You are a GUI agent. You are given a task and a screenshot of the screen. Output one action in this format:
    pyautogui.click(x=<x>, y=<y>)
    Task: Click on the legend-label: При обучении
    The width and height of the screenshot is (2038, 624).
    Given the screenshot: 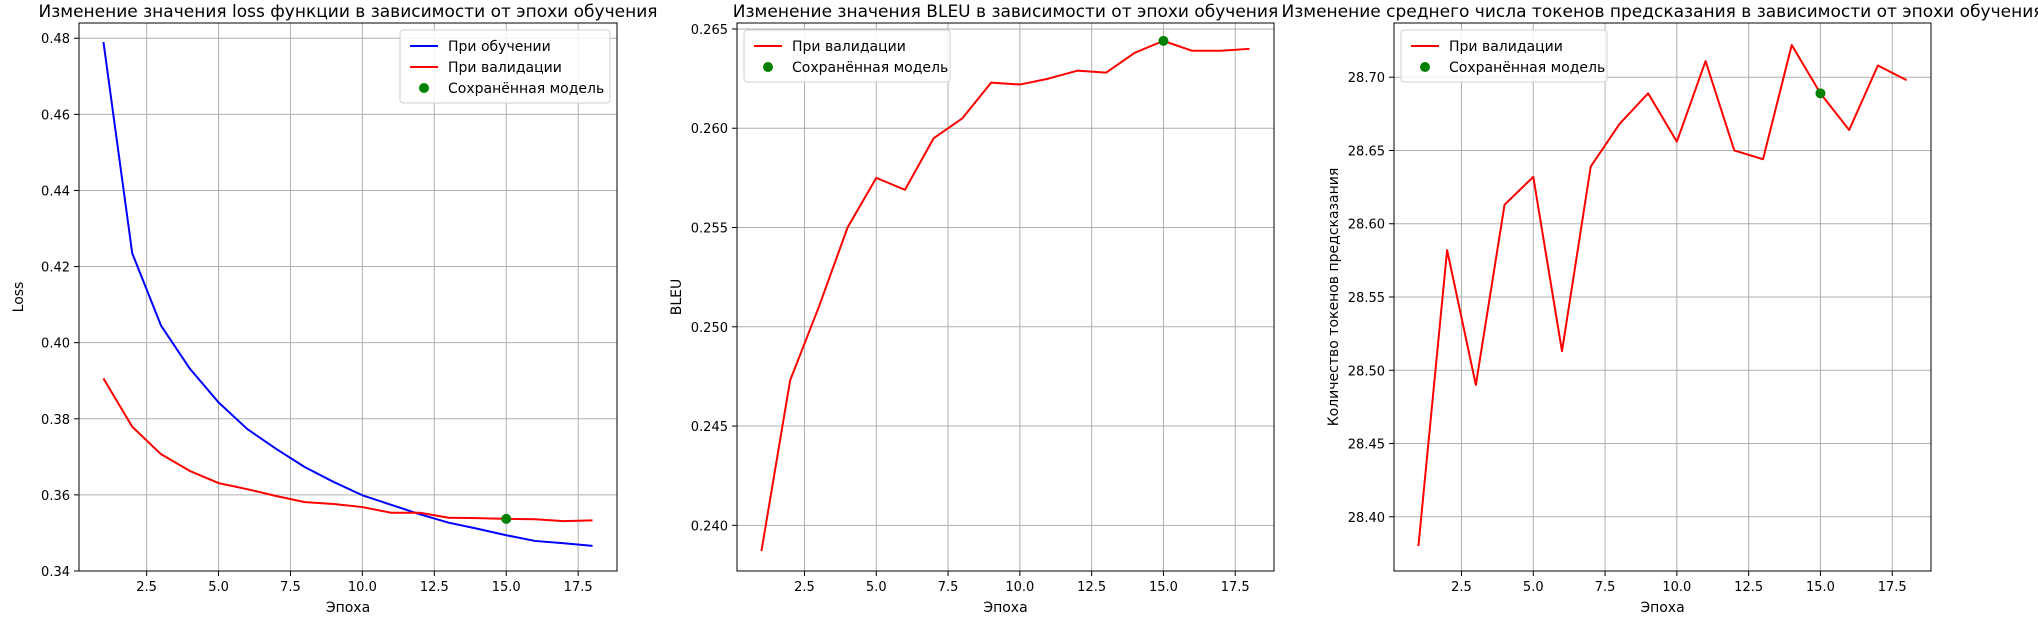 What is the action you would take?
    pyautogui.click(x=499, y=47)
    